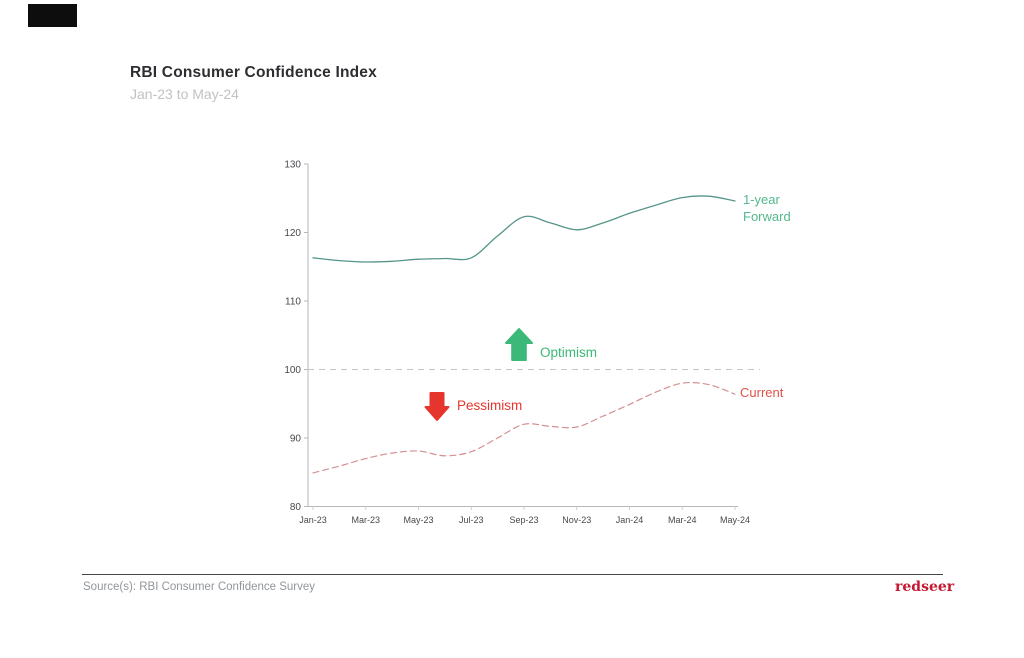  Describe the element at coordinates (418, 520) in the screenshot. I see `x-tick-label: May-23` at that location.